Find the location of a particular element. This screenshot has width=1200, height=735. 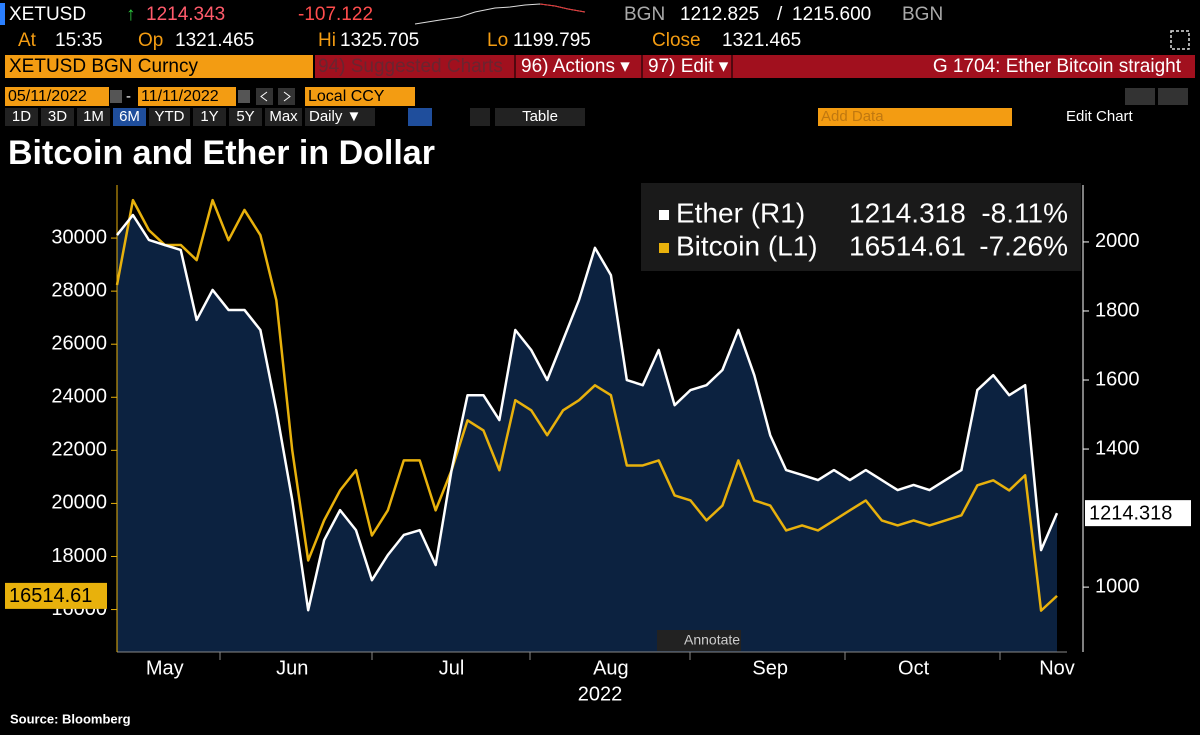

up-arrow: ↑ is located at coordinates (131, 14).